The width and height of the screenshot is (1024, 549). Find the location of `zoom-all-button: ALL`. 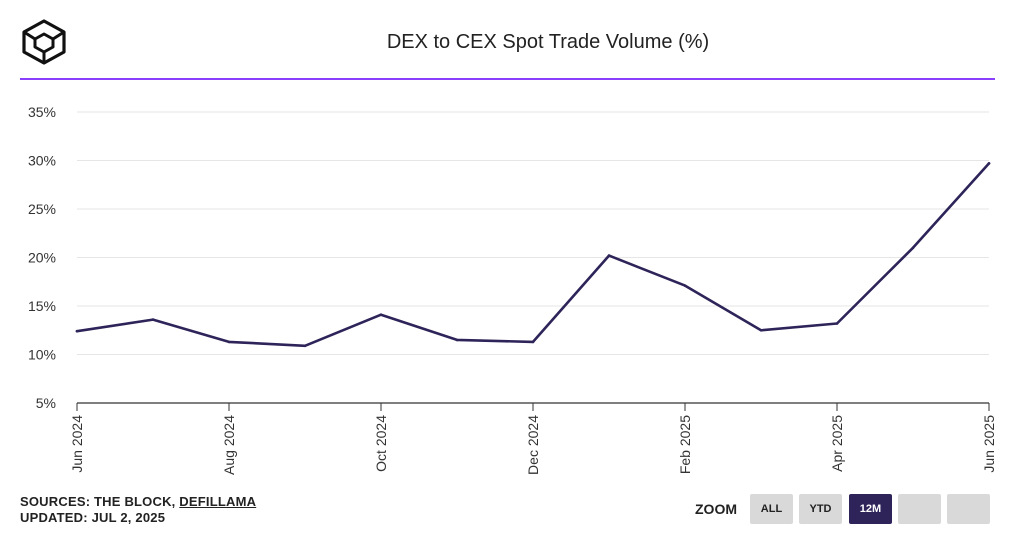

zoom-all-button: ALL is located at coordinates (771, 509).